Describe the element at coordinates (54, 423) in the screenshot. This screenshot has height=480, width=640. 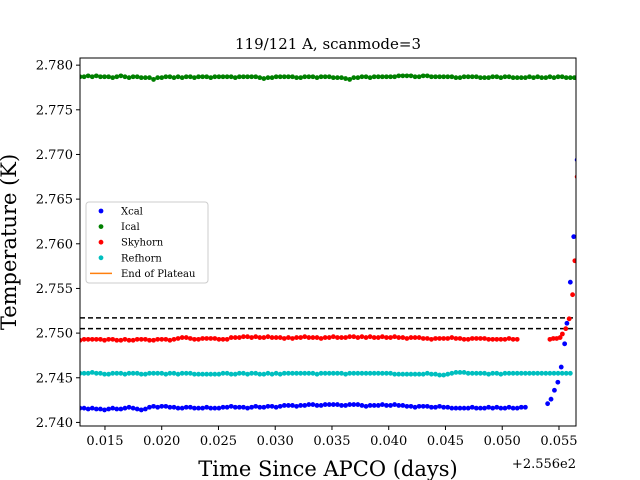
I see `y-tick-label: 2.740` at that location.